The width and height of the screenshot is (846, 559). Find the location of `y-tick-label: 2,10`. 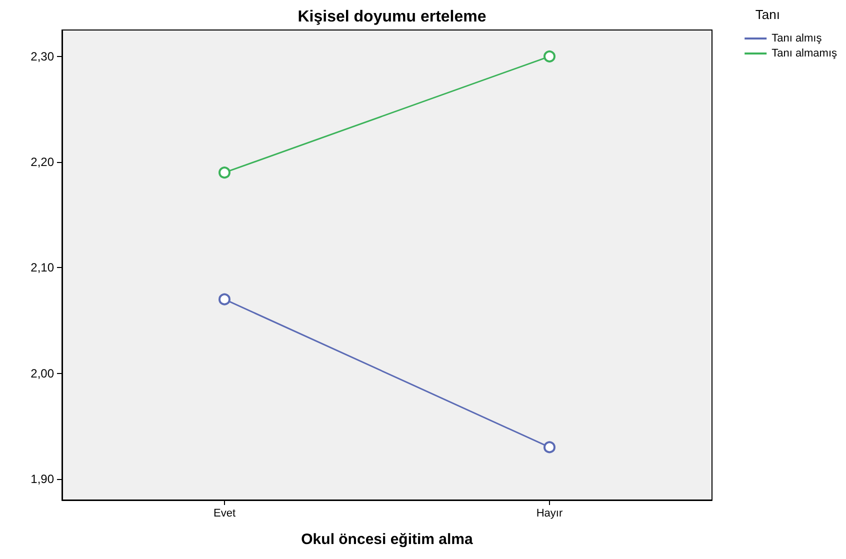

y-tick-label: 2,10 is located at coordinates (42, 267).